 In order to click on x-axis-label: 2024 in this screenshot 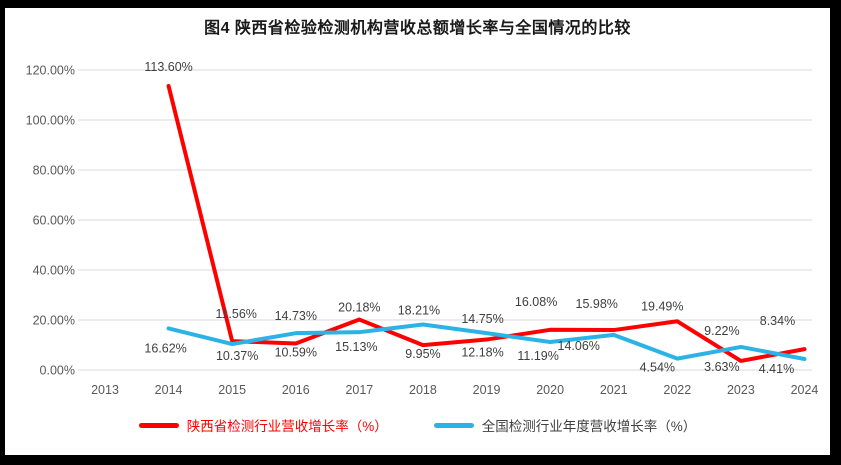, I will do `click(805, 390)`.